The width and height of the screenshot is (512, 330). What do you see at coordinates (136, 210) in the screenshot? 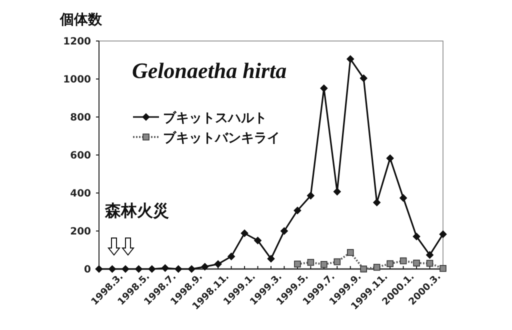
I see `annotation: 森林火災` at bounding box center [136, 210].